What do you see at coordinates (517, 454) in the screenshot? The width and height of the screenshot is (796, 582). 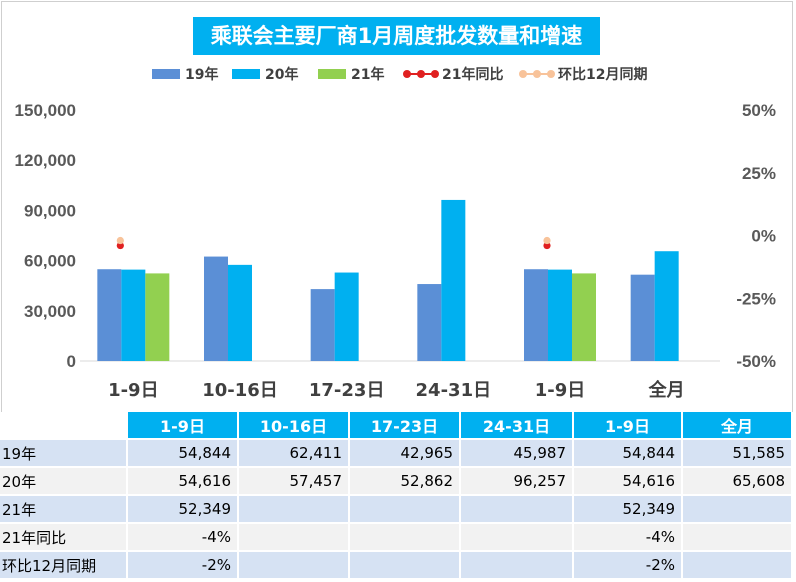 I see `table-cell: 45,987` at bounding box center [517, 454].